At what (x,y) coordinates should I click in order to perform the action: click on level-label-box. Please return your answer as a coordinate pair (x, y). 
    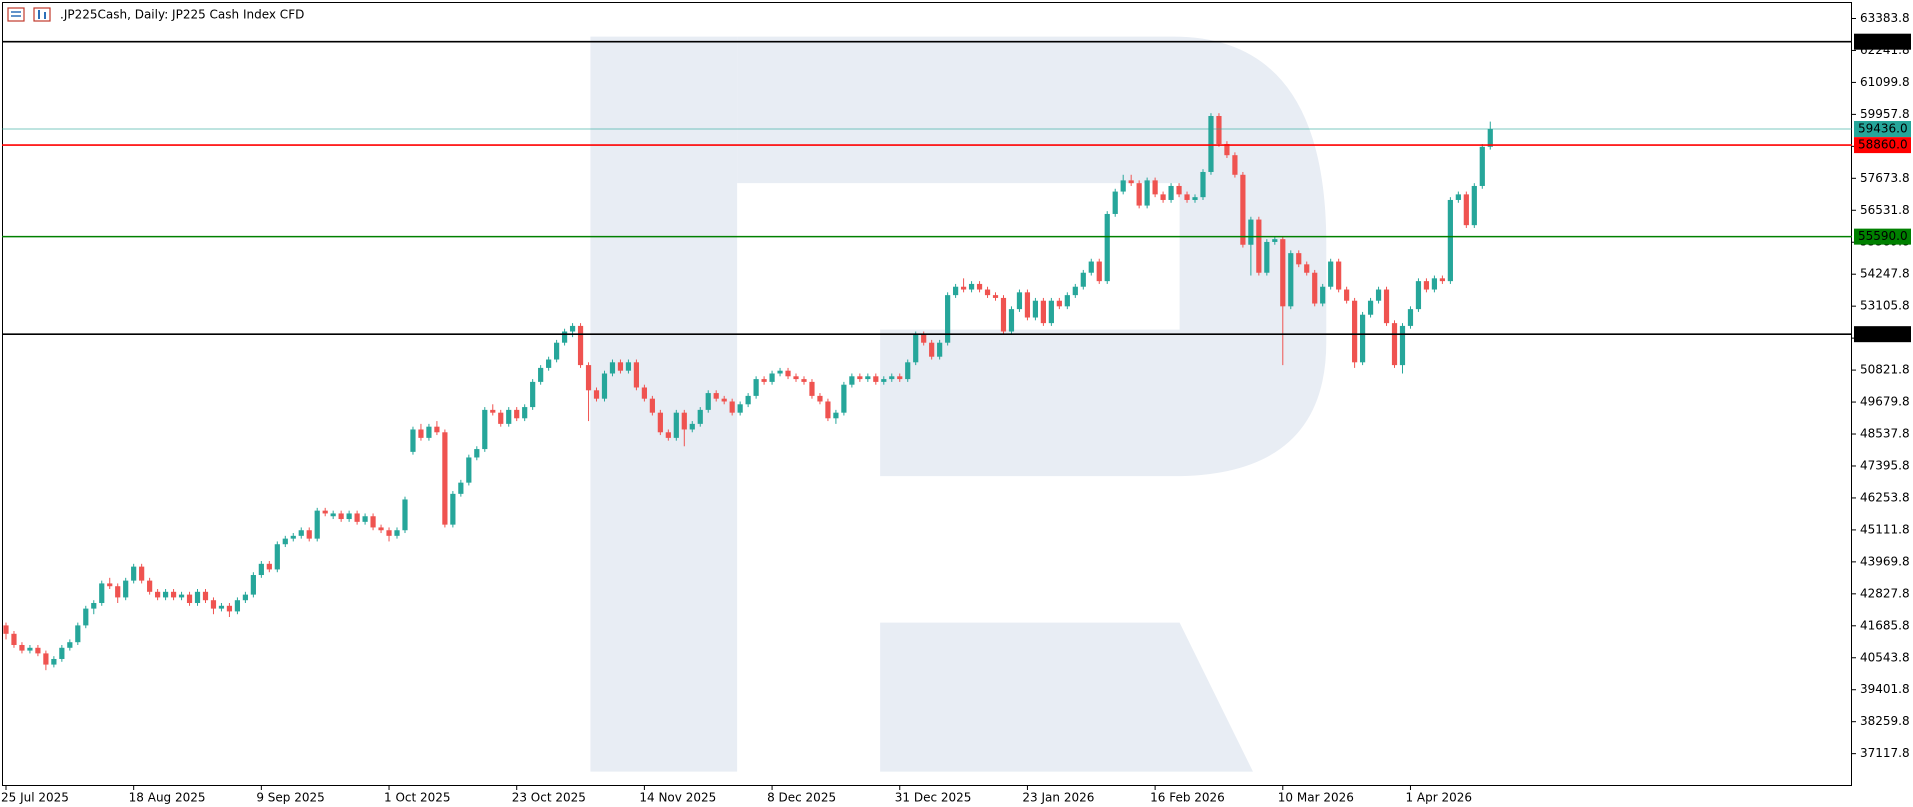
    Looking at the image, I should click on (1882, 145).